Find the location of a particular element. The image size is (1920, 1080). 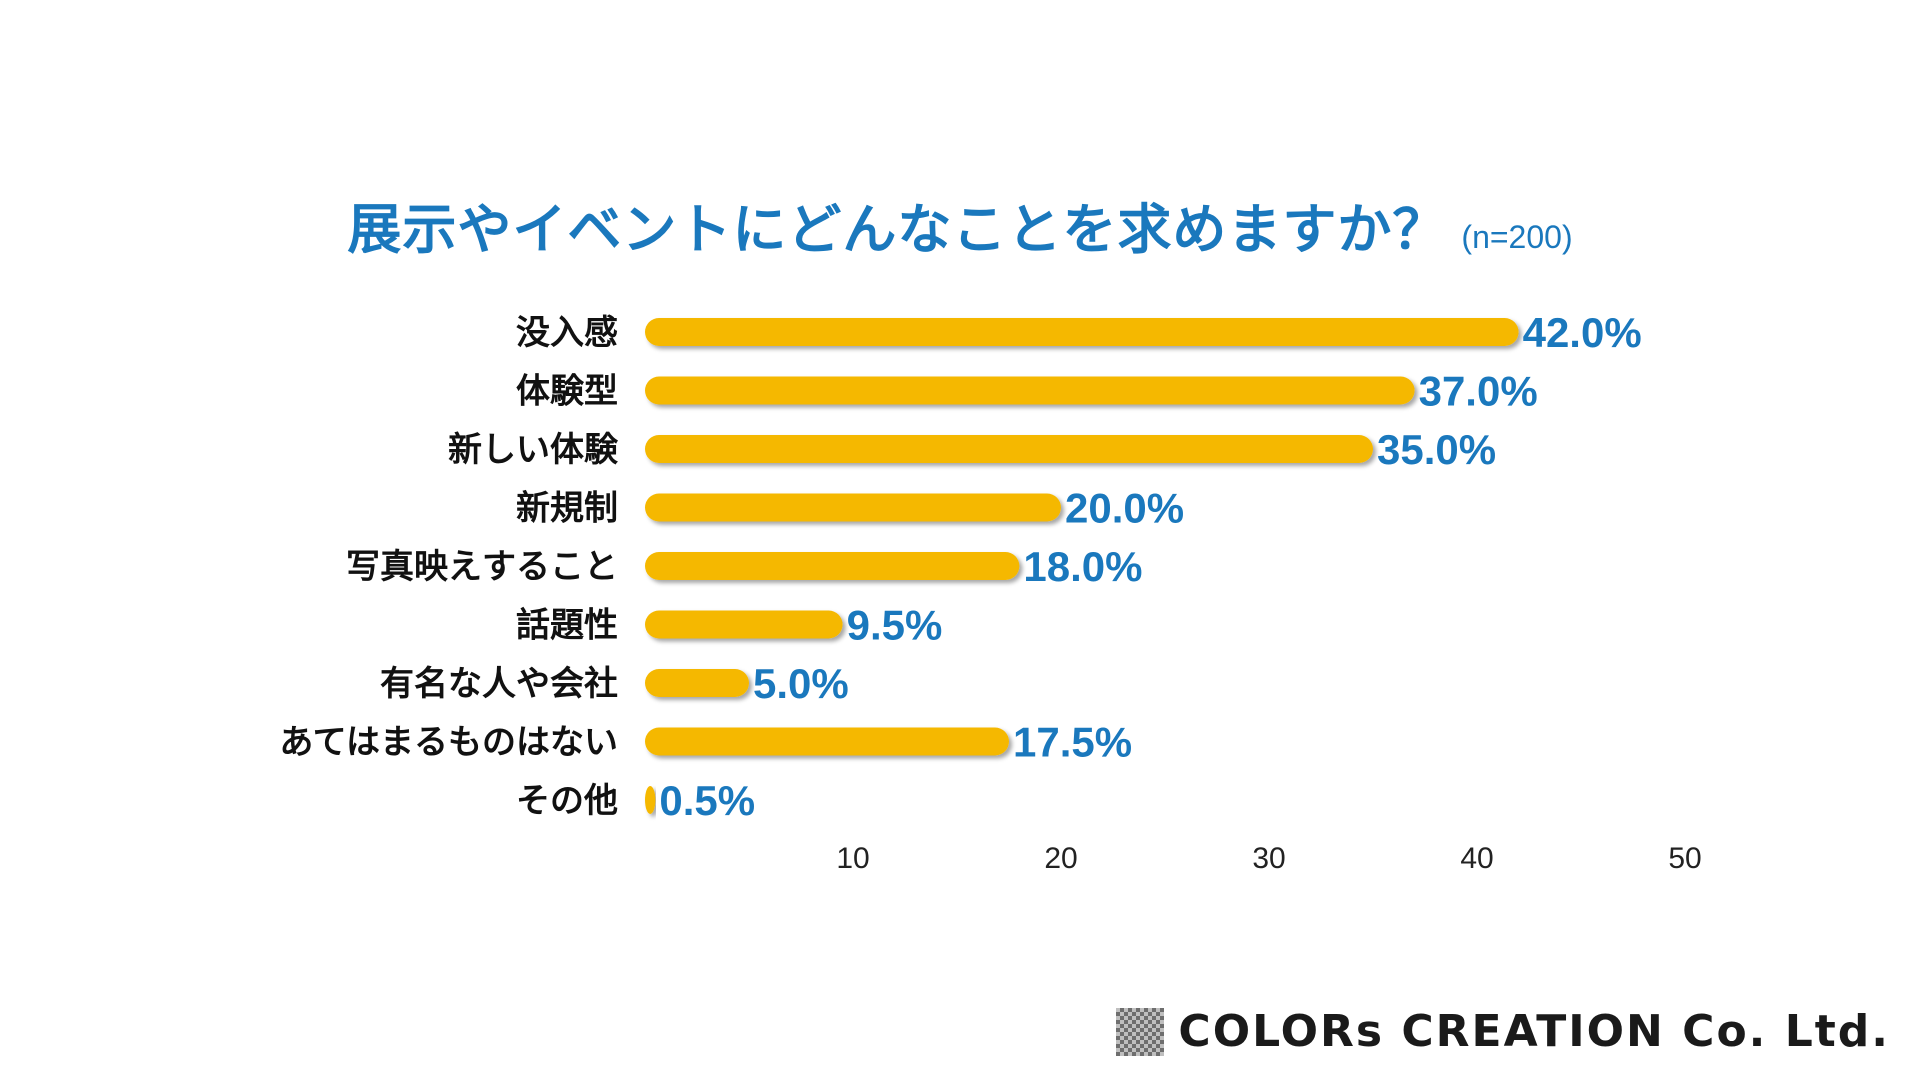

value-label: 5.0% is located at coordinates (801, 683).